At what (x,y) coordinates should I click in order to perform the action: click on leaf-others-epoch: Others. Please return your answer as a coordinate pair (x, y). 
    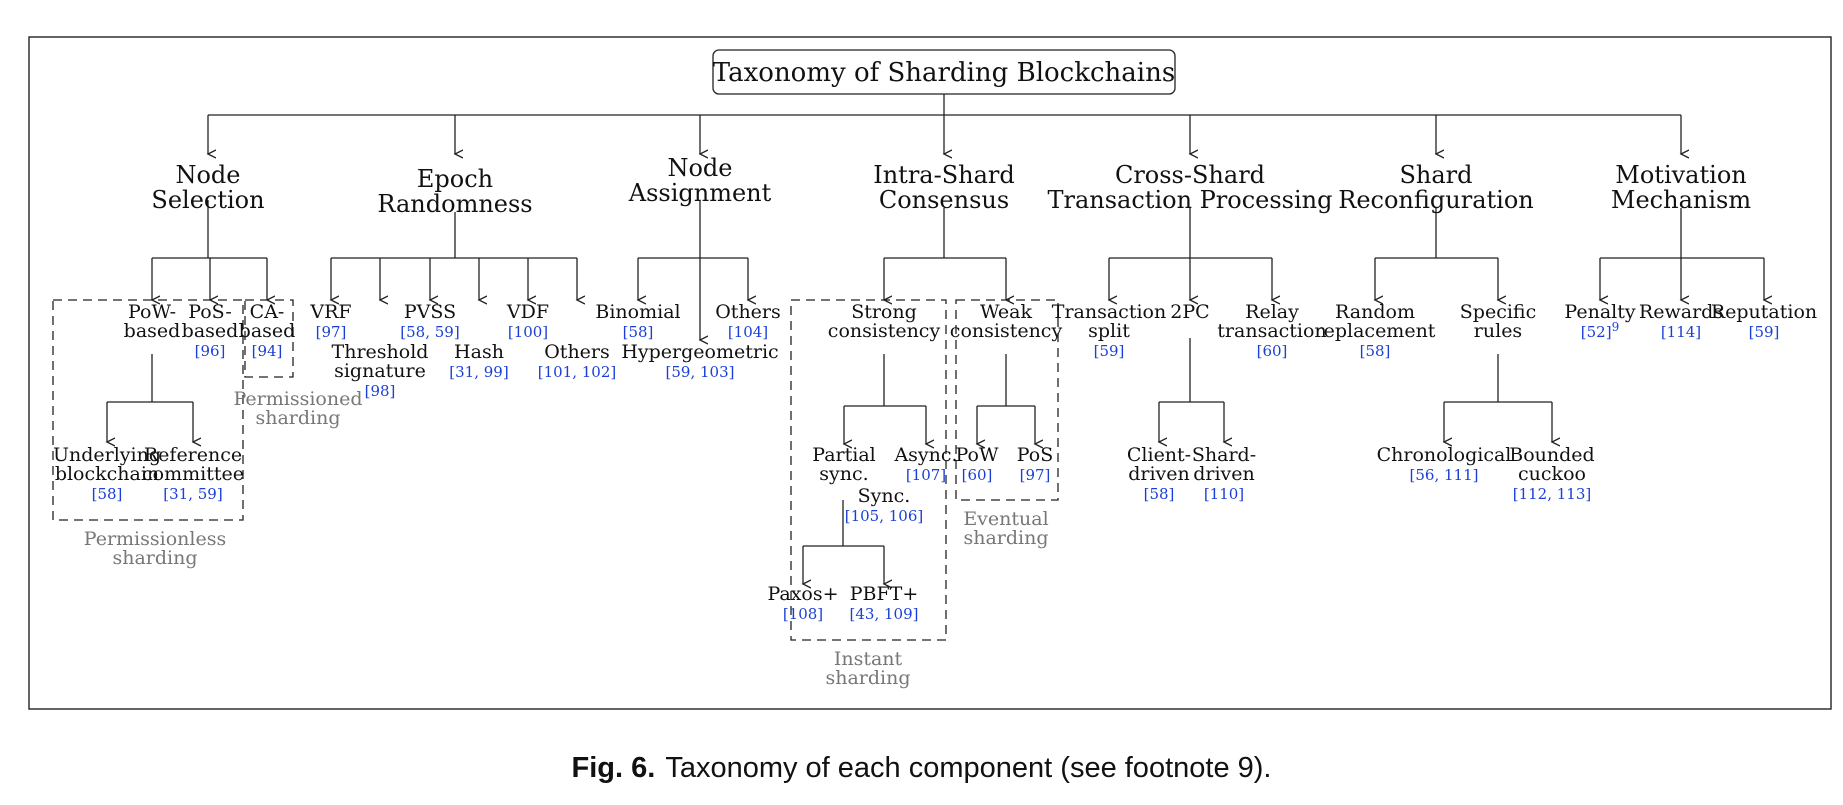
    Looking at the image, I should click on (577, 352).